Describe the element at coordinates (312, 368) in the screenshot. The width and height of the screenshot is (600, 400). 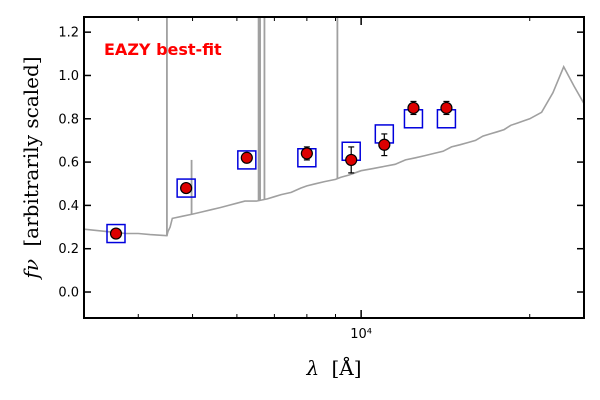
I see `x-axis-symbol: λ` at that location.